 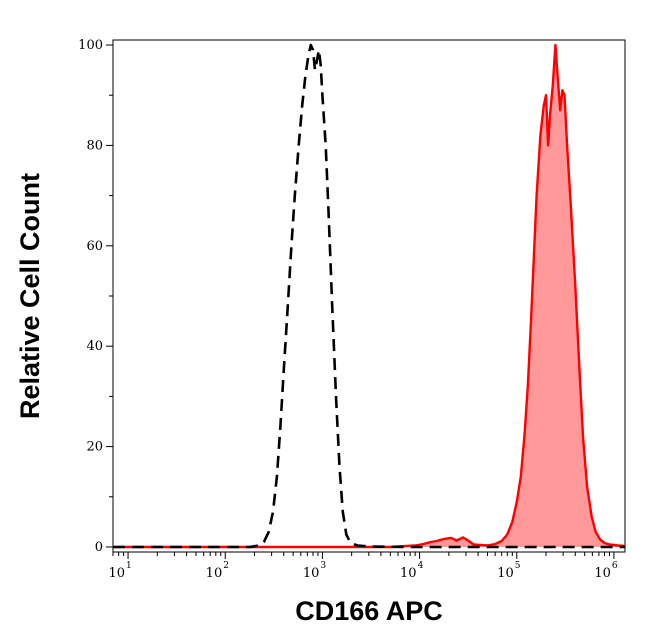 What do you see at coordinates (94, 346) in the screenshot?
I see `y-tick-label: 40` at bounding box center [94, 346].